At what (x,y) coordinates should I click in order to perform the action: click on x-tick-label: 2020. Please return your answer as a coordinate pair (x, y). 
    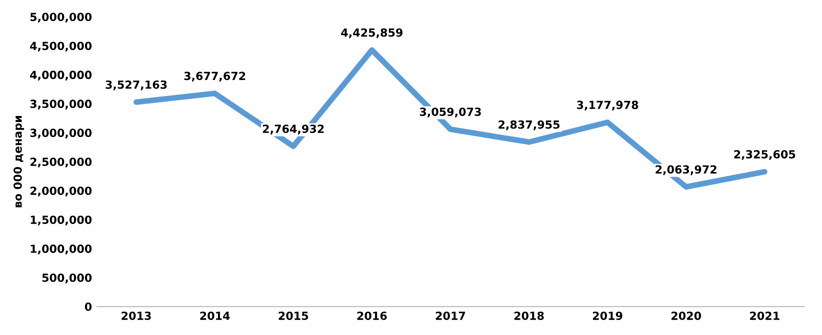
    Looking at the image, I should click on (687, 316).